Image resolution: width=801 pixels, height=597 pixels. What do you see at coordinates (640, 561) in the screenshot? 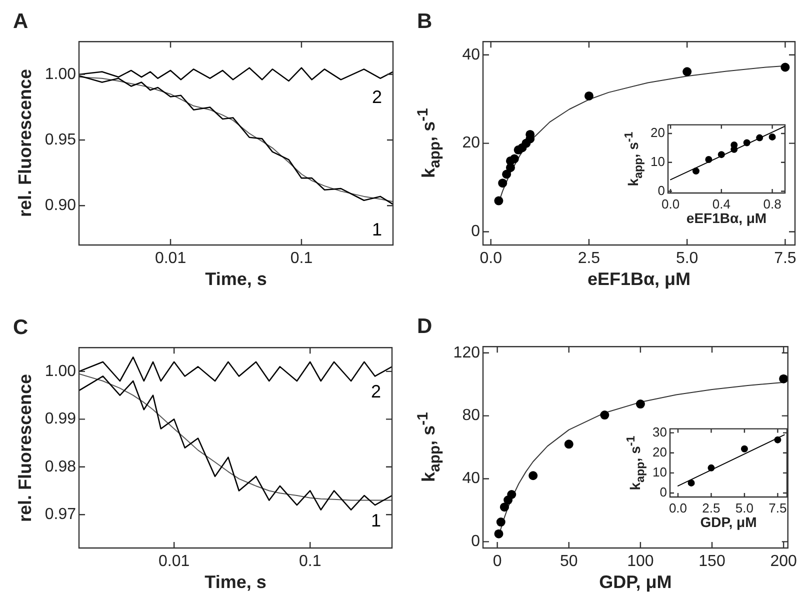
I see `x-tick-label: 100` at bounding box center [640, 561].